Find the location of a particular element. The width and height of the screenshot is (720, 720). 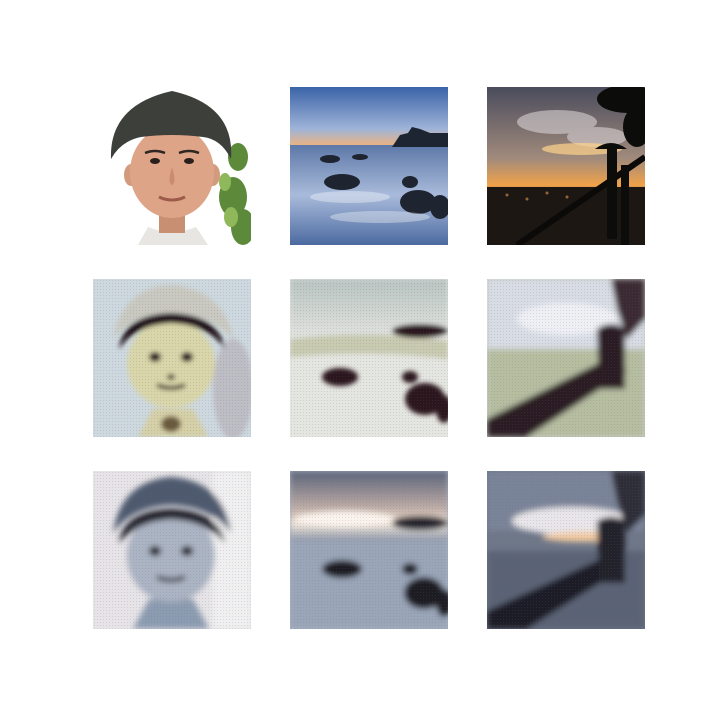

seascape-rocks-photo is located at coordinates (369, 166).